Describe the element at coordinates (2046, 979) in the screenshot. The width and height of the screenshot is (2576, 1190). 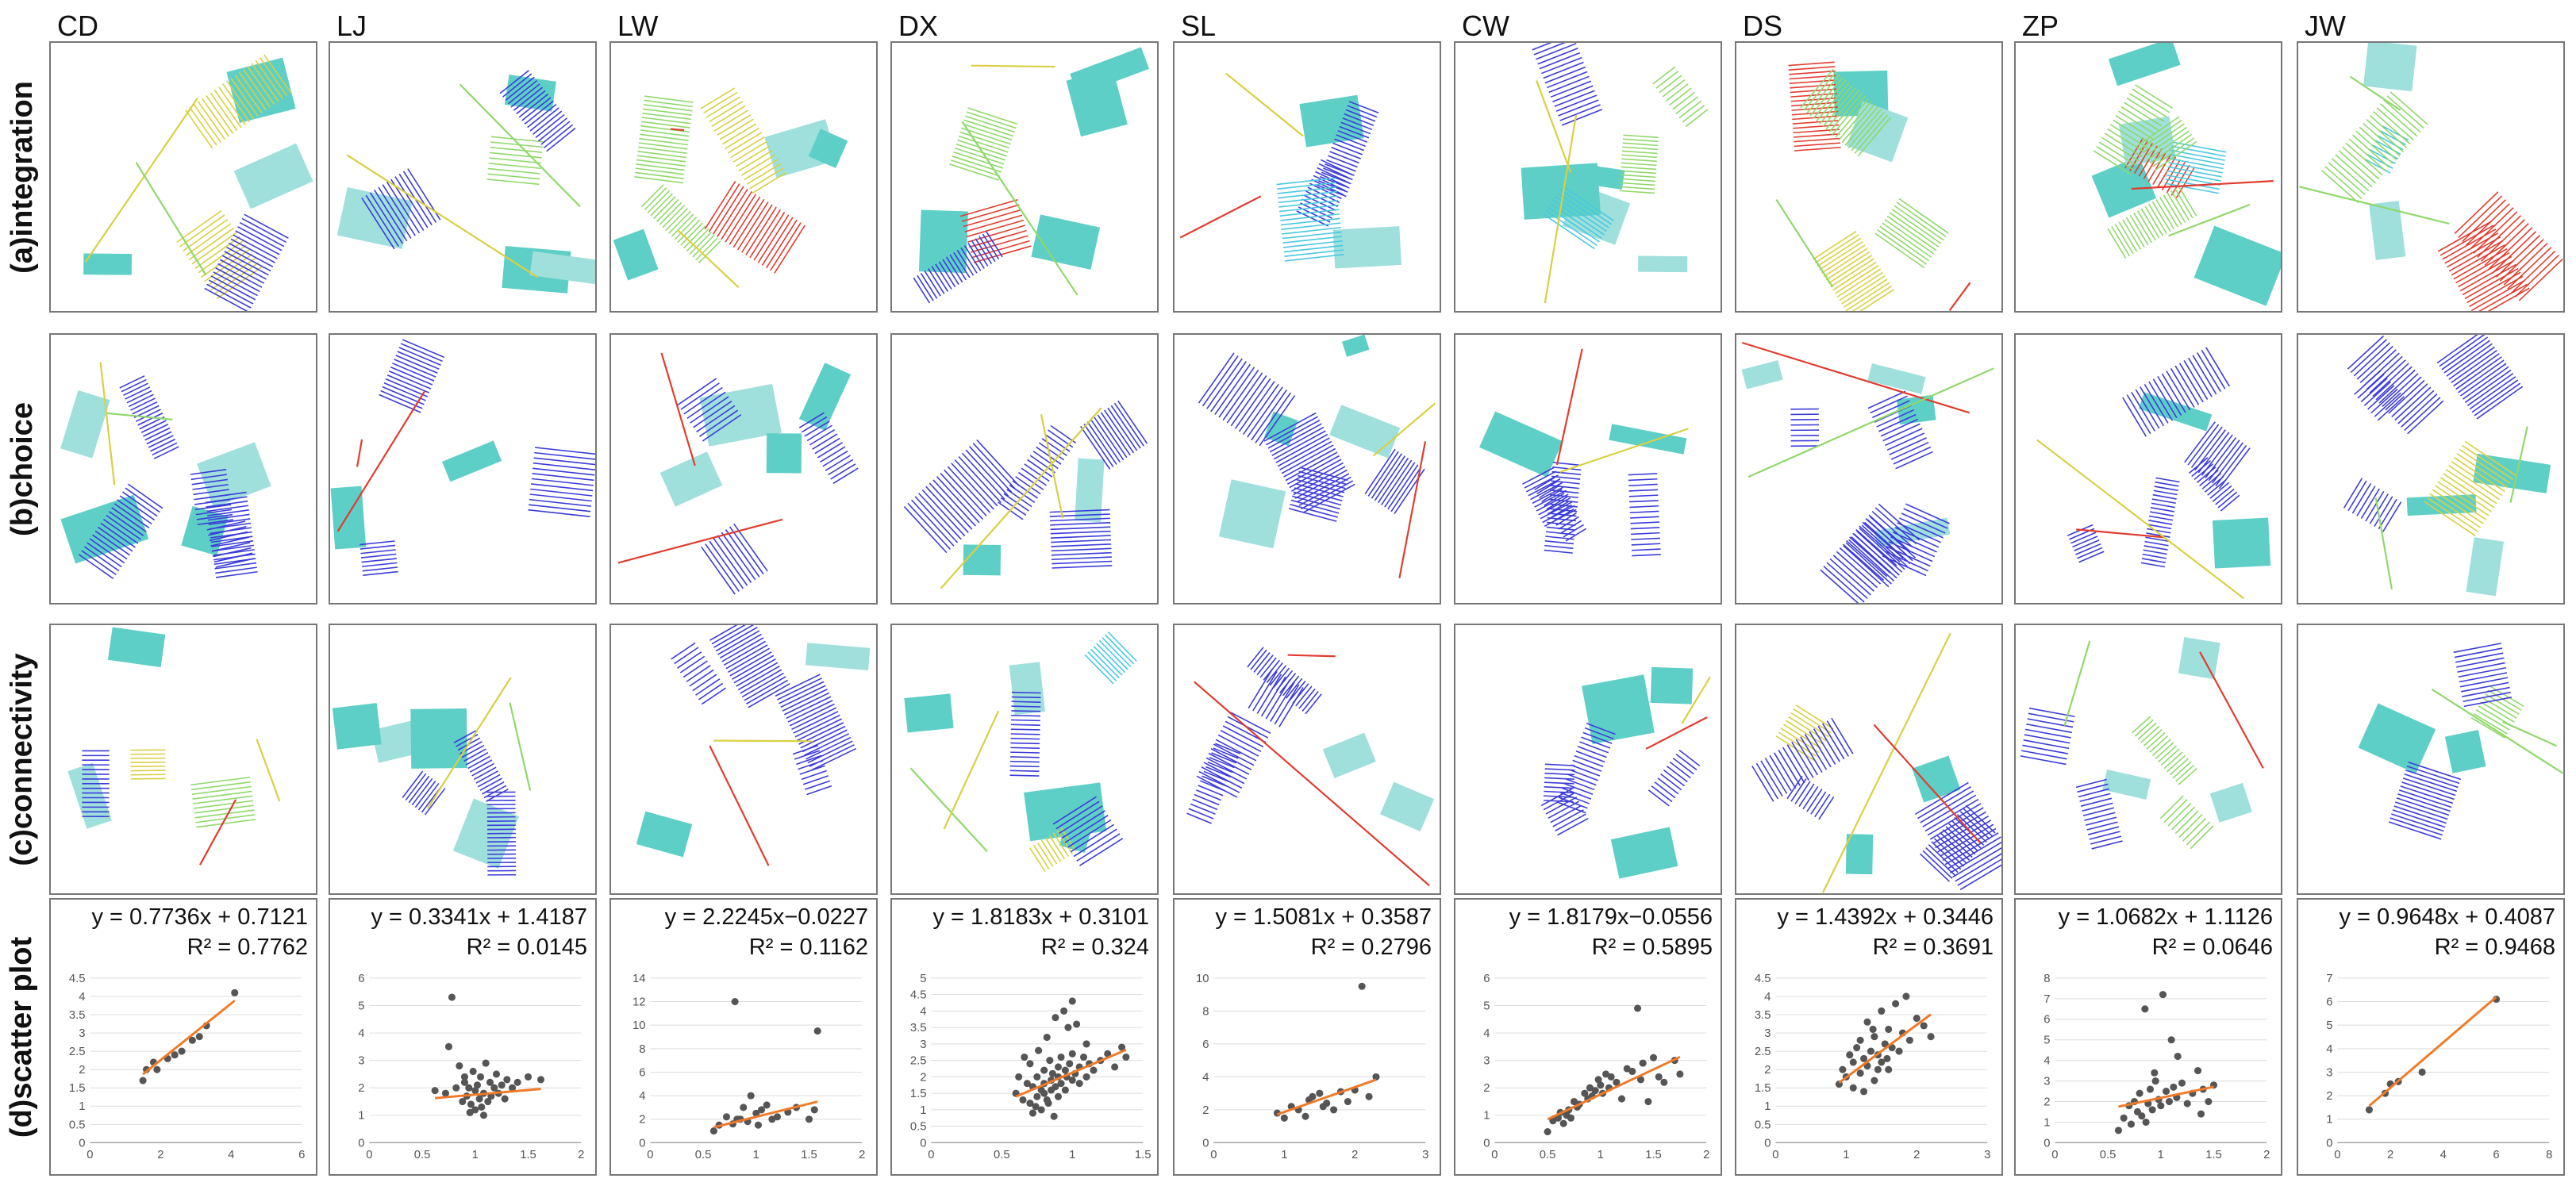
I see `y-tick-label: 8` at that location.